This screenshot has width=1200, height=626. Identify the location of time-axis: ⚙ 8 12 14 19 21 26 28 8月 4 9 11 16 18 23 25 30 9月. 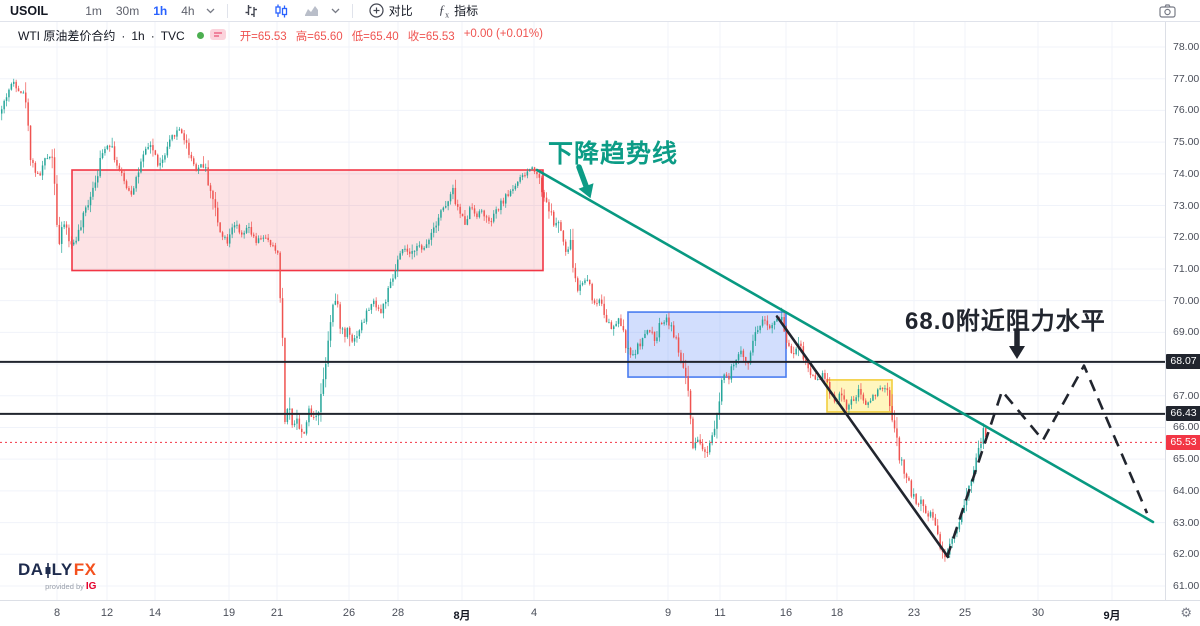
(600, 613).